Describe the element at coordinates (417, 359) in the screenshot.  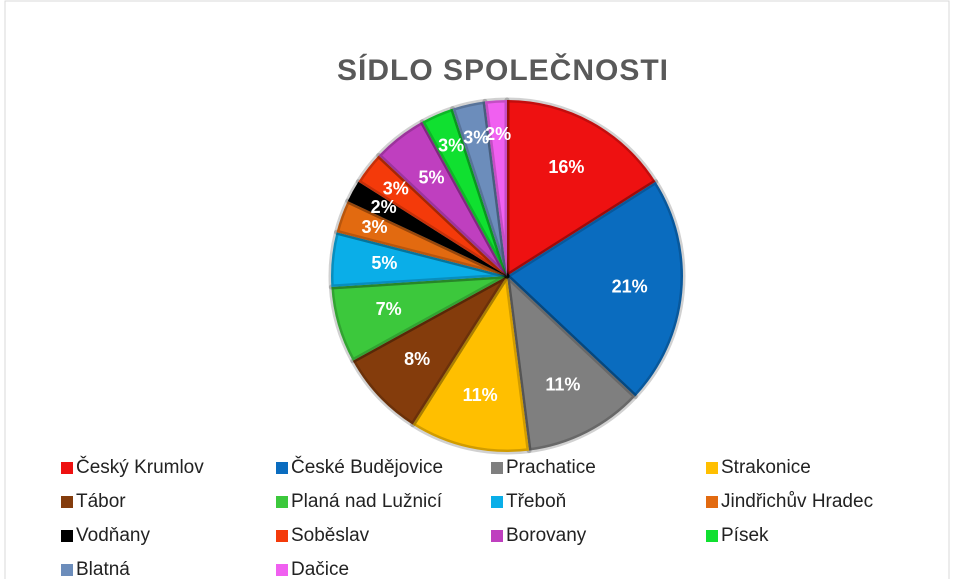
I see `data-label: 8%` at that location.